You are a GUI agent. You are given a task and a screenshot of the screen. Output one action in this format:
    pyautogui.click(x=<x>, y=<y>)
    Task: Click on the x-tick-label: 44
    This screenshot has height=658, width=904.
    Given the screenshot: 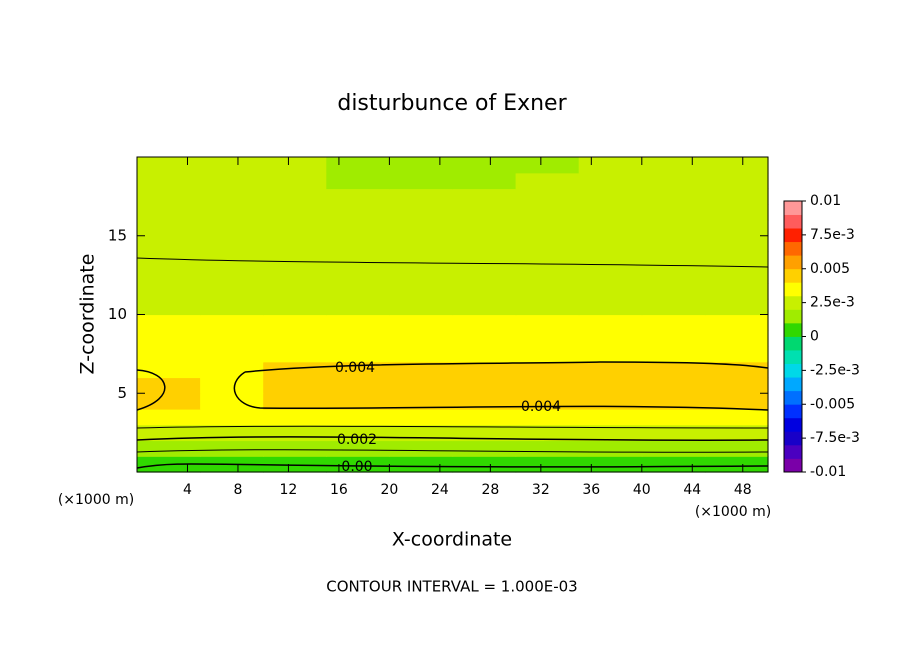 What is the action you would take?
    pyautogui.click(x=692, y=490)
    